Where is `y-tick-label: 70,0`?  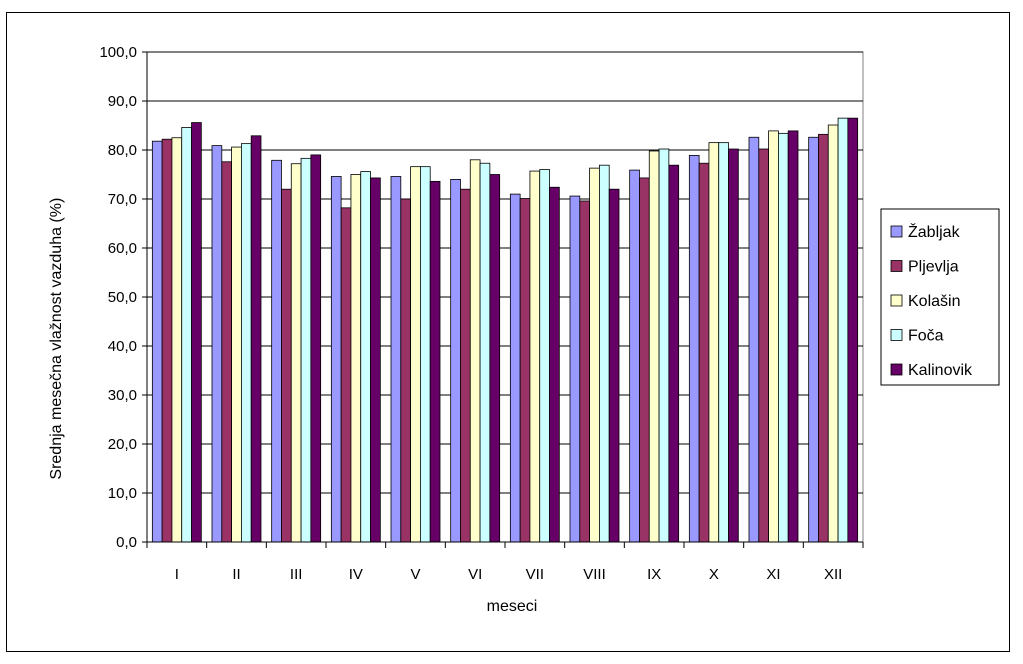
y-tick-label: 70,0 is located at coordinates (122, 199).